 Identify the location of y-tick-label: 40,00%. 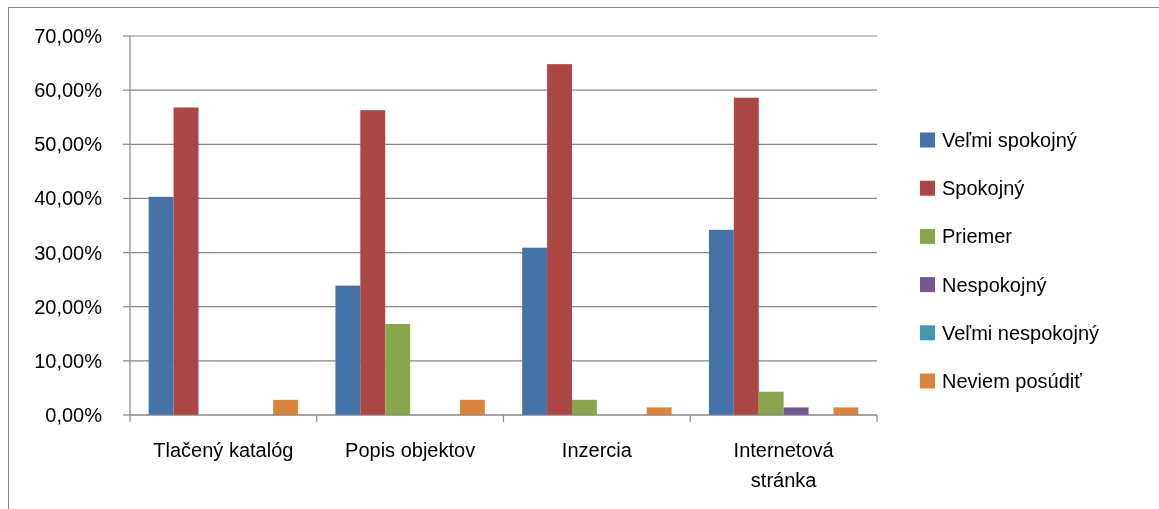
(68, 198).